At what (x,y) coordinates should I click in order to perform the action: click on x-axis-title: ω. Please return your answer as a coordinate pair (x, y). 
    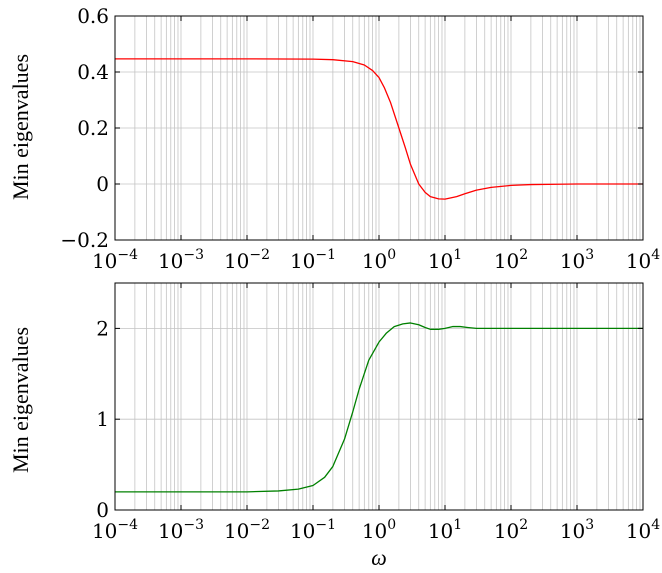
    Looking at the image, I should click on (379, 557).